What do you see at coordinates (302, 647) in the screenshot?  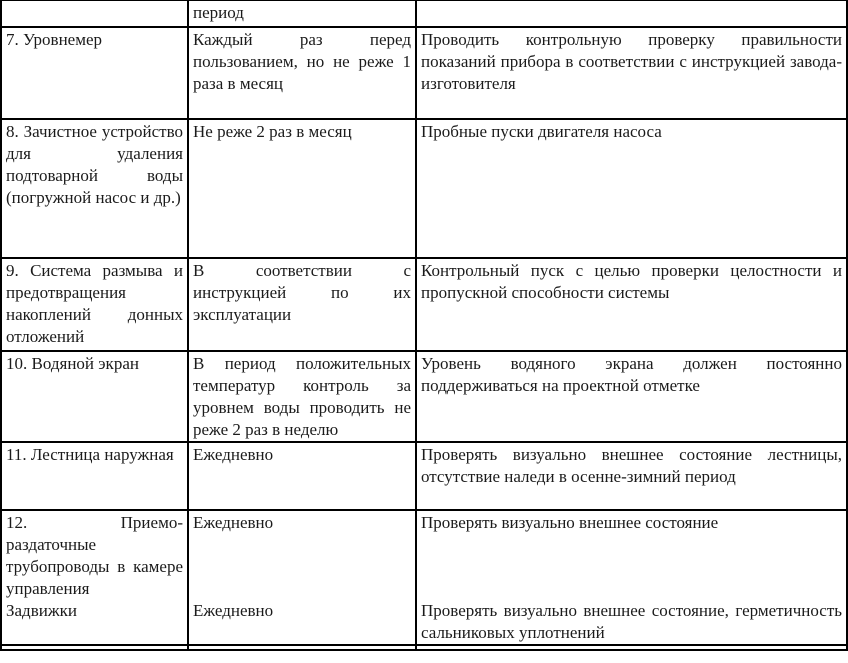 I see `cell-period-clipped` at bounding box center [302, 647].